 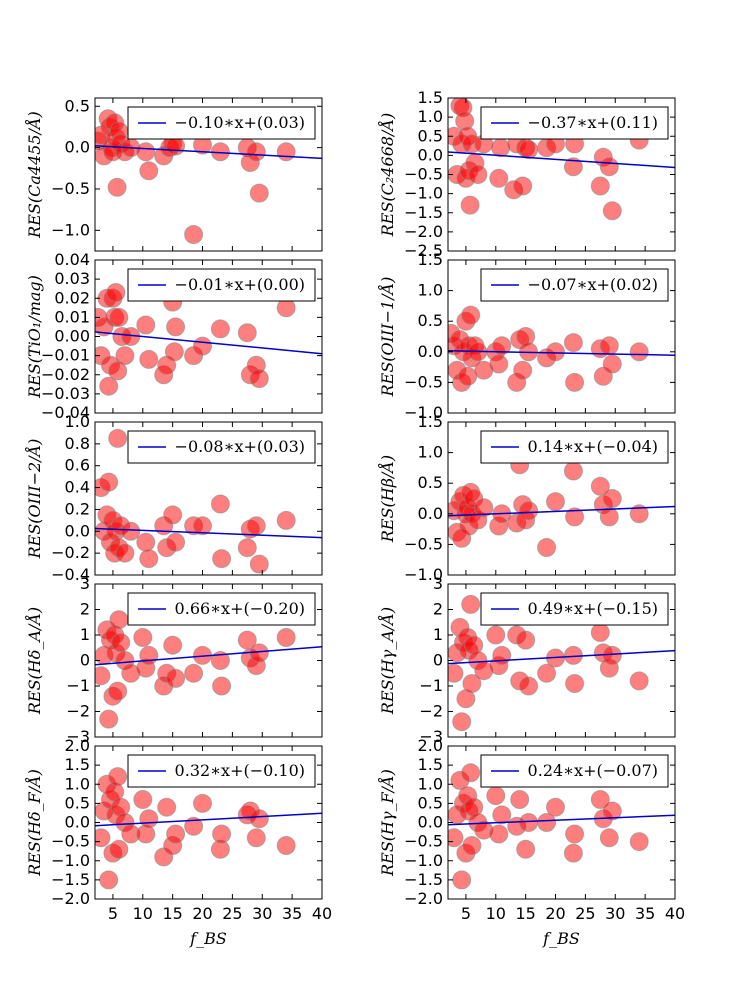 What do you see at coordinates (77, 508) in the screenshot?
I see `y-tick-label: 0.2` at bounding box center [77, 508].